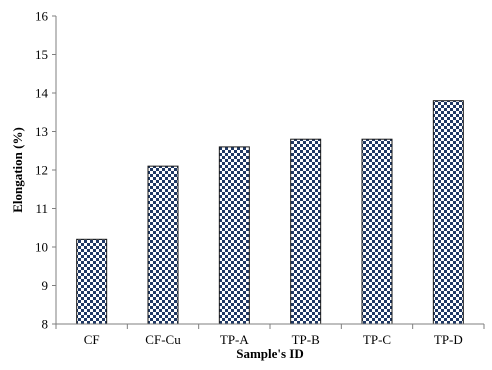 The width and height of the screenshot is (492, 370). I want to click on x-category-label: TP-C, so click(377, 339).